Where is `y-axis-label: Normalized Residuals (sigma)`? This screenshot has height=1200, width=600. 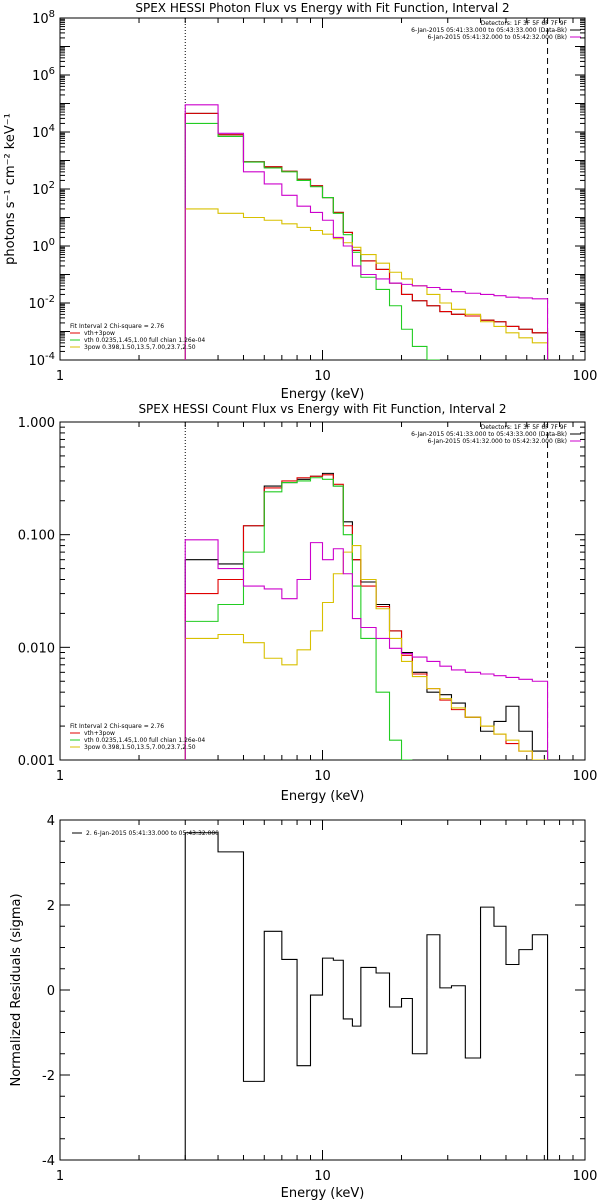
y-axis-label: Normalized Residuals (sigma) is located at coordinates (16, 989).